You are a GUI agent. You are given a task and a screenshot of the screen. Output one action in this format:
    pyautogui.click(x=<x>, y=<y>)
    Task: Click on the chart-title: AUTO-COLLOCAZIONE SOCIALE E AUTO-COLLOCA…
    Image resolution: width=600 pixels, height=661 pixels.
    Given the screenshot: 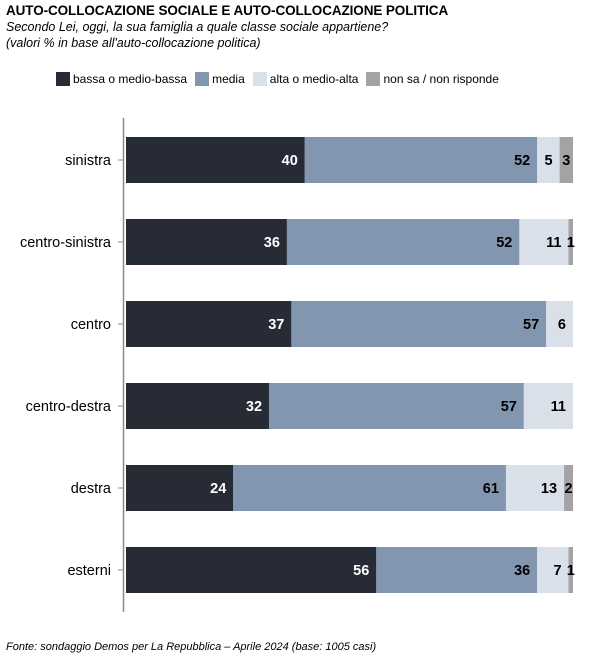 What is the action you would take?
    pyautogui.click(x=227, y=10)
    